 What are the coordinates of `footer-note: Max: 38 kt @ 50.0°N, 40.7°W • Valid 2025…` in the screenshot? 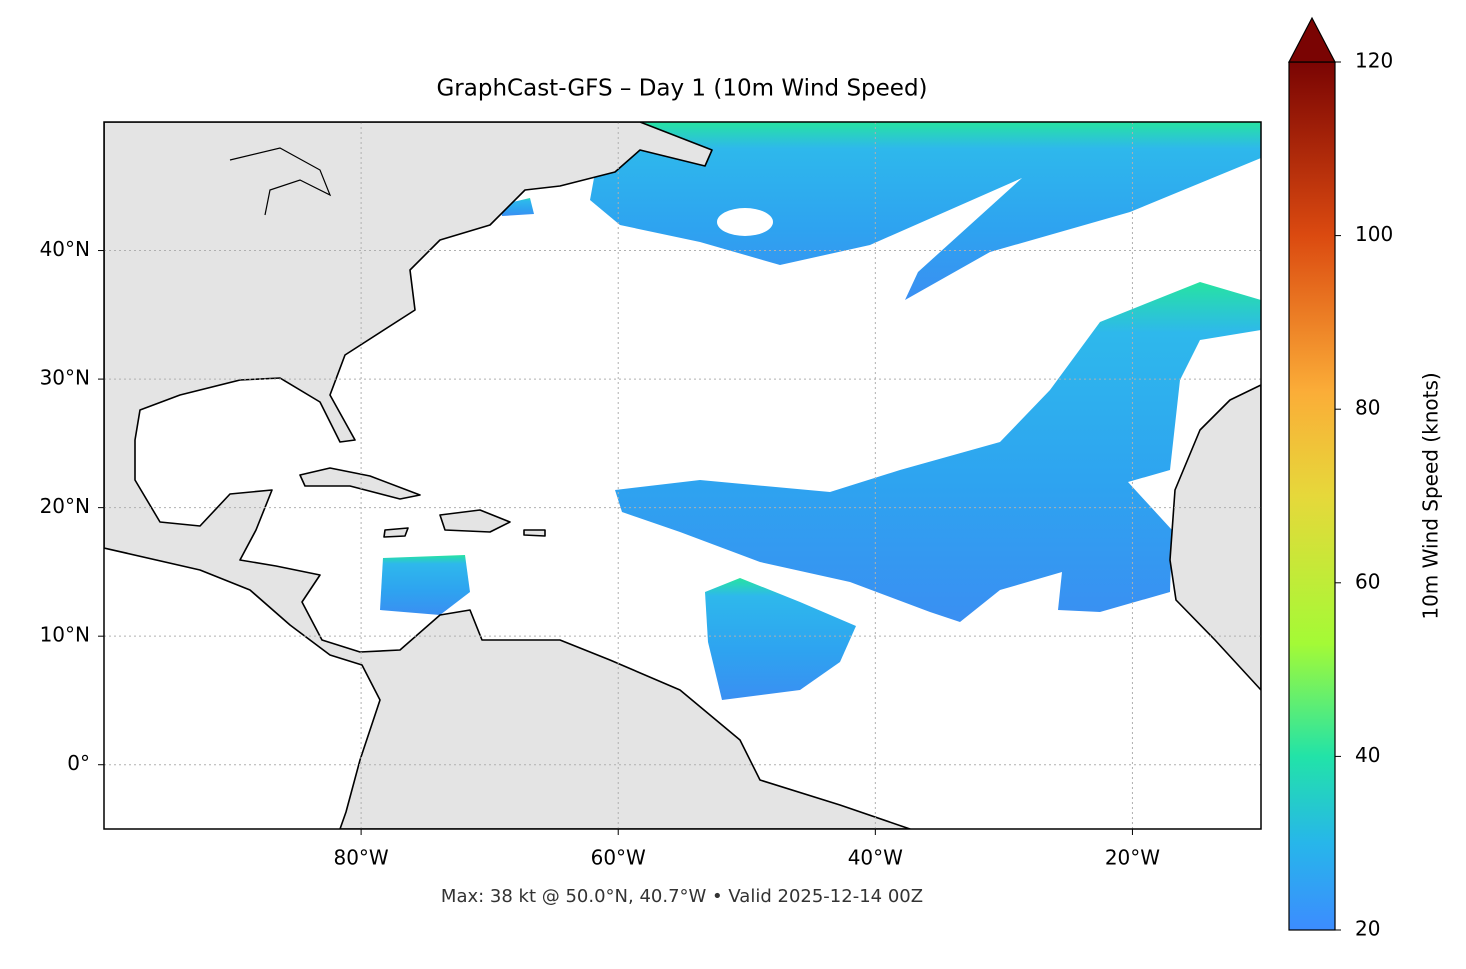 It's located at (682, 896).